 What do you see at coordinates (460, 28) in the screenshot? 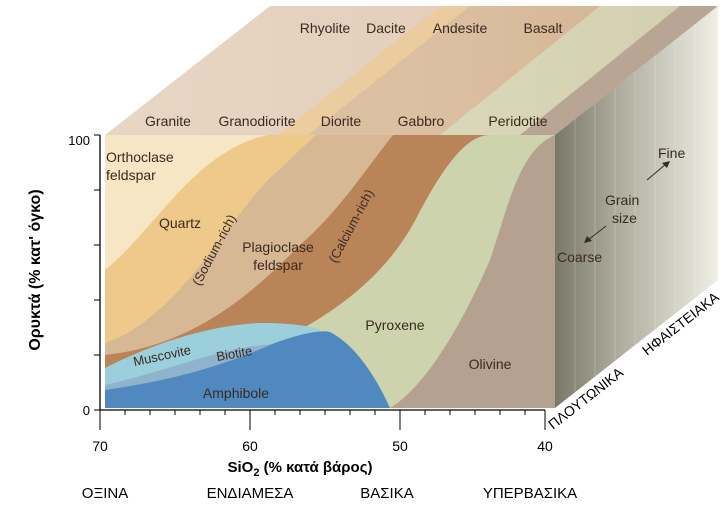
I see `volcanic-rock-andesite: Andesite` at bounding box center [460, 28].